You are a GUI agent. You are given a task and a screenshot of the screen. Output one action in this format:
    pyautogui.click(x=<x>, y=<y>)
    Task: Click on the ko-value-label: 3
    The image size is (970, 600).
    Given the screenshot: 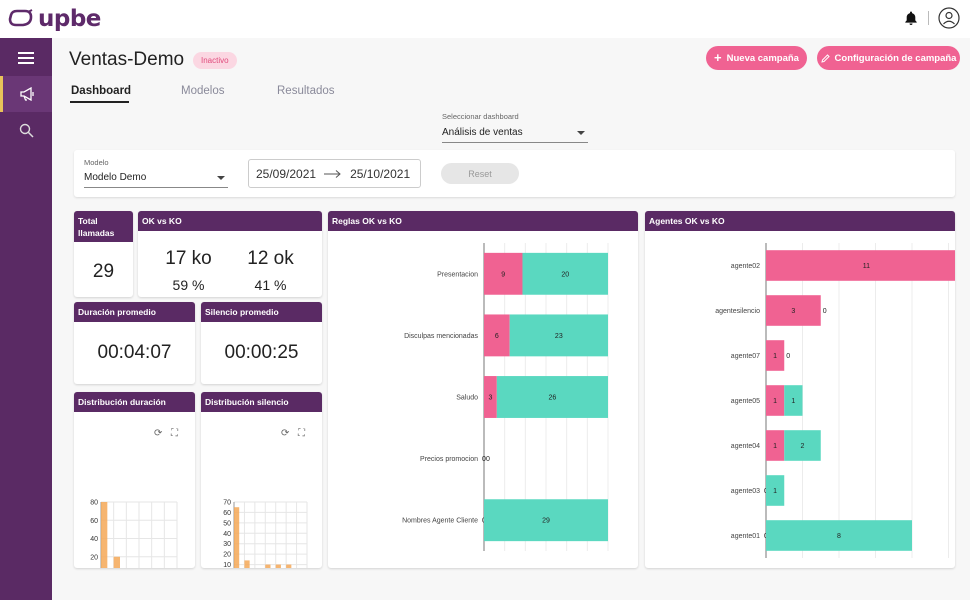 What is the action you would take?
    pyautogui.click(x=793, y=311)
    